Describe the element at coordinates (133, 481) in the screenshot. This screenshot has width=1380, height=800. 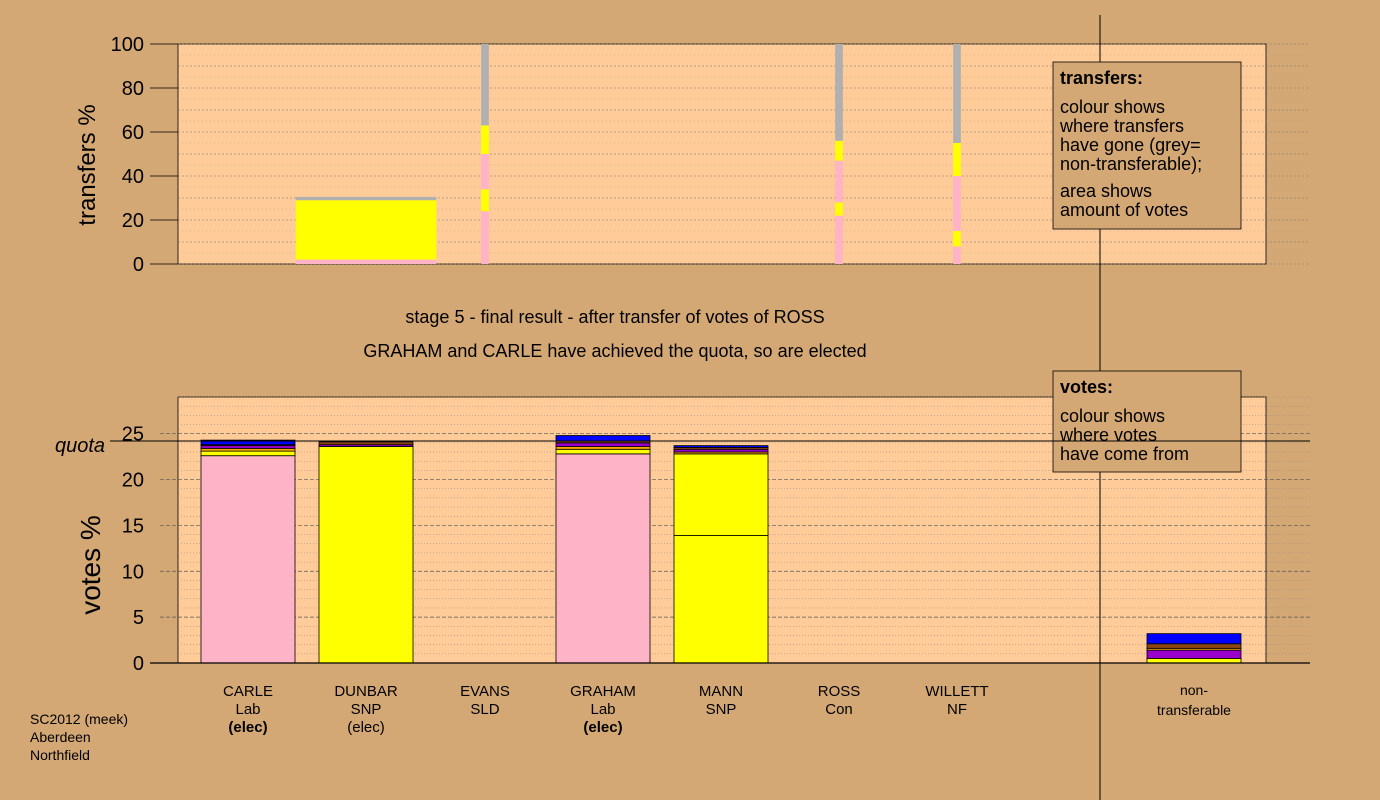
I see `votes-y-tick-label: 20` at that location.